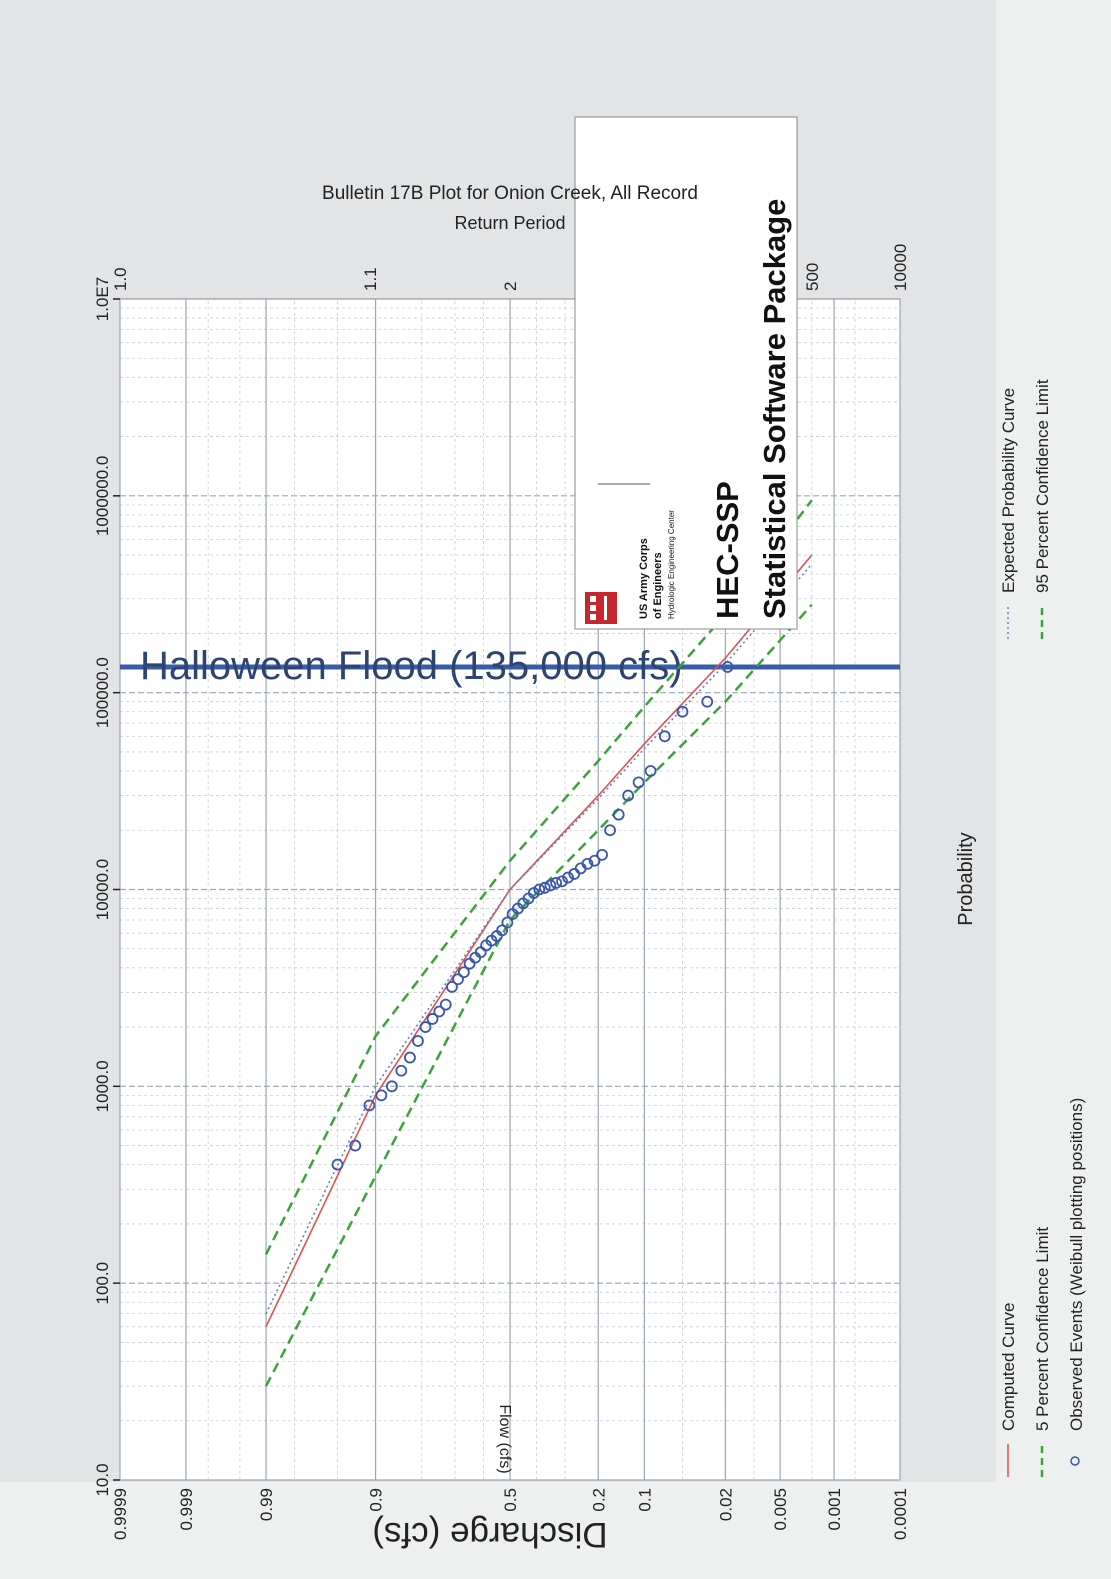 The image size is (1111, 1579). Describe the element at coordinates (658, 585) in the screenshot. I see `org-line-2: of Engineers` at that location.